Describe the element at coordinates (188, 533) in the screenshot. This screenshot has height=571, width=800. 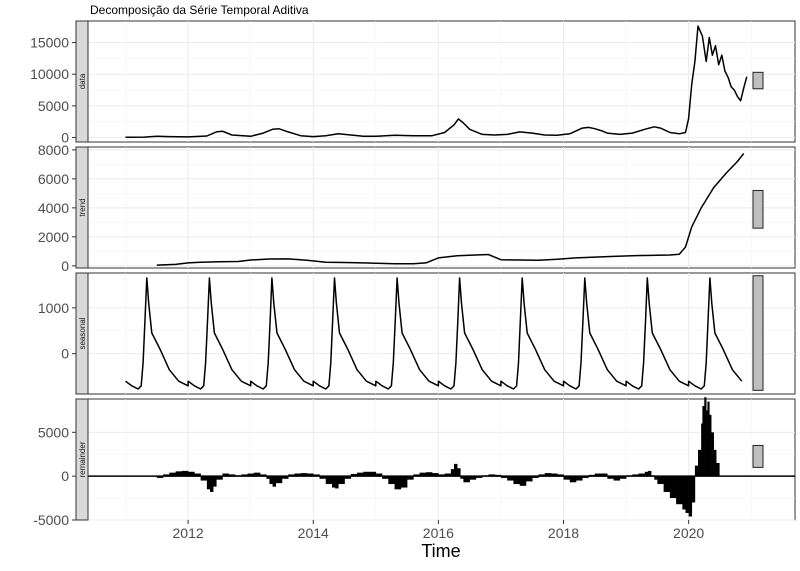
I see `x-tick-label: 2012` at that location.